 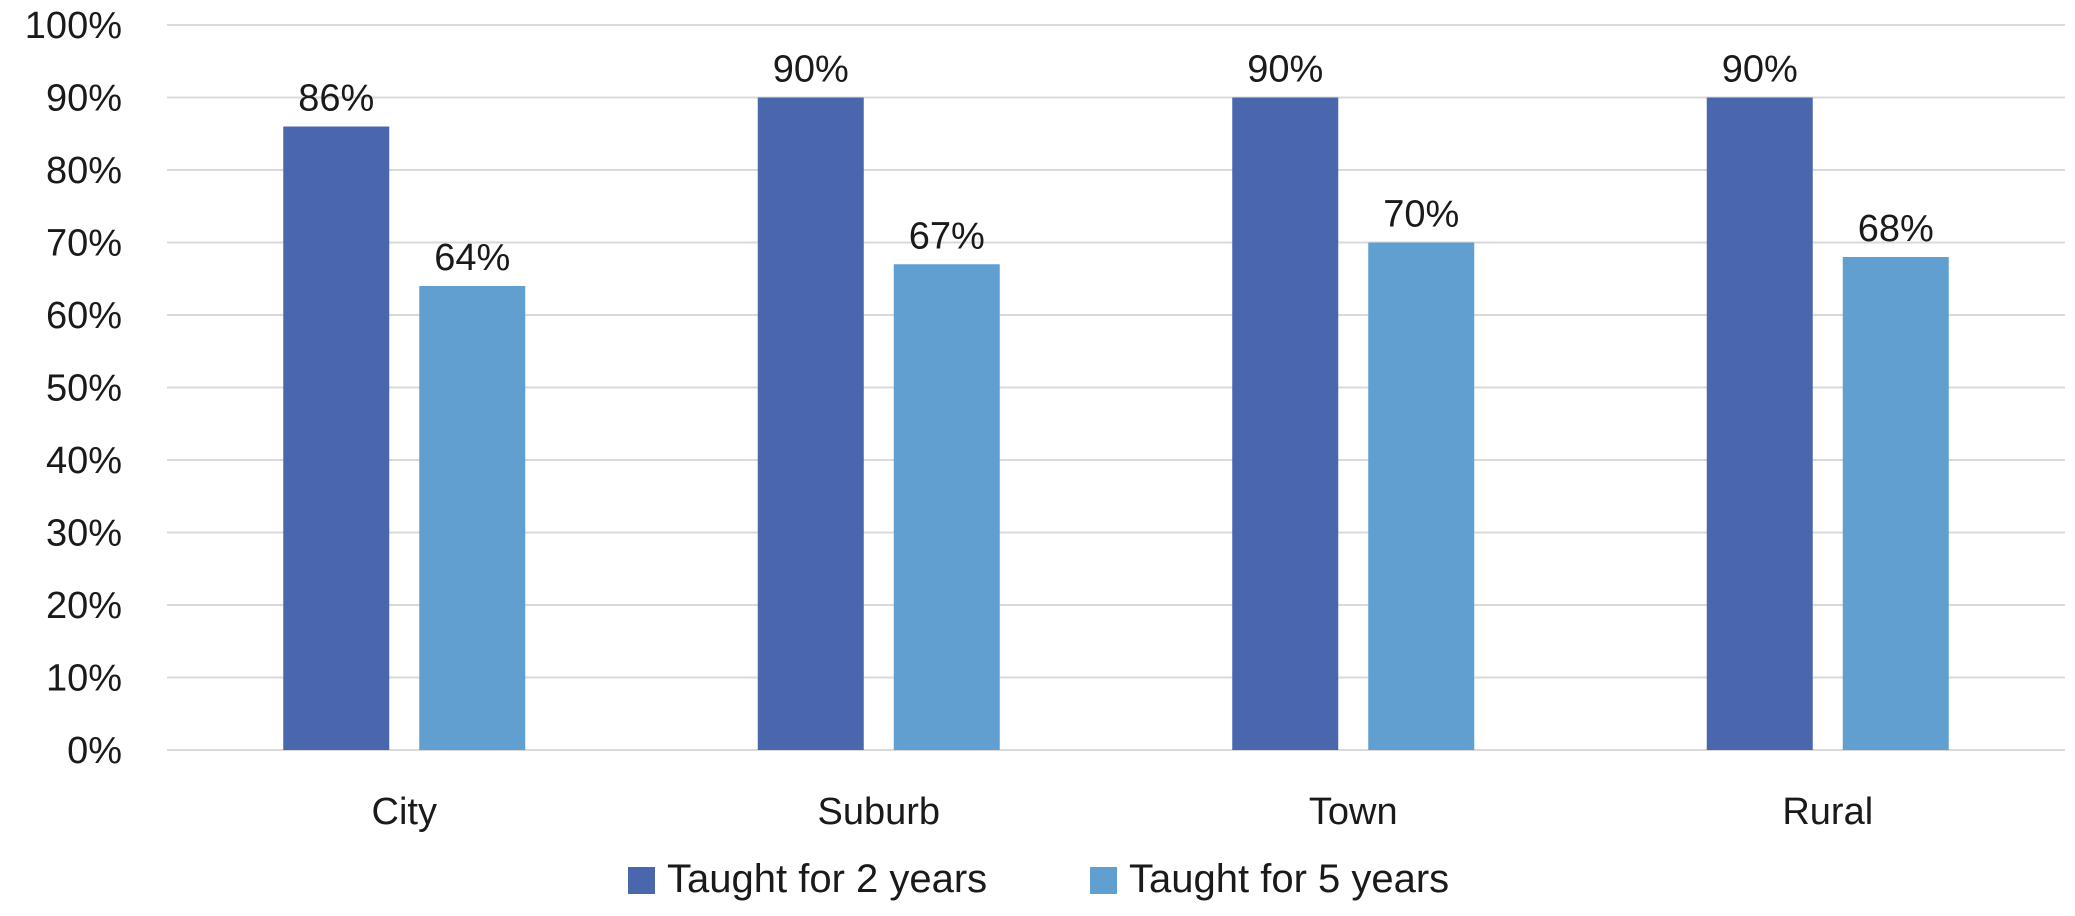 What do you see at coordinates (404, 812) in the screenshot?
I see `category-label: City` at bounding box center [404, 812].